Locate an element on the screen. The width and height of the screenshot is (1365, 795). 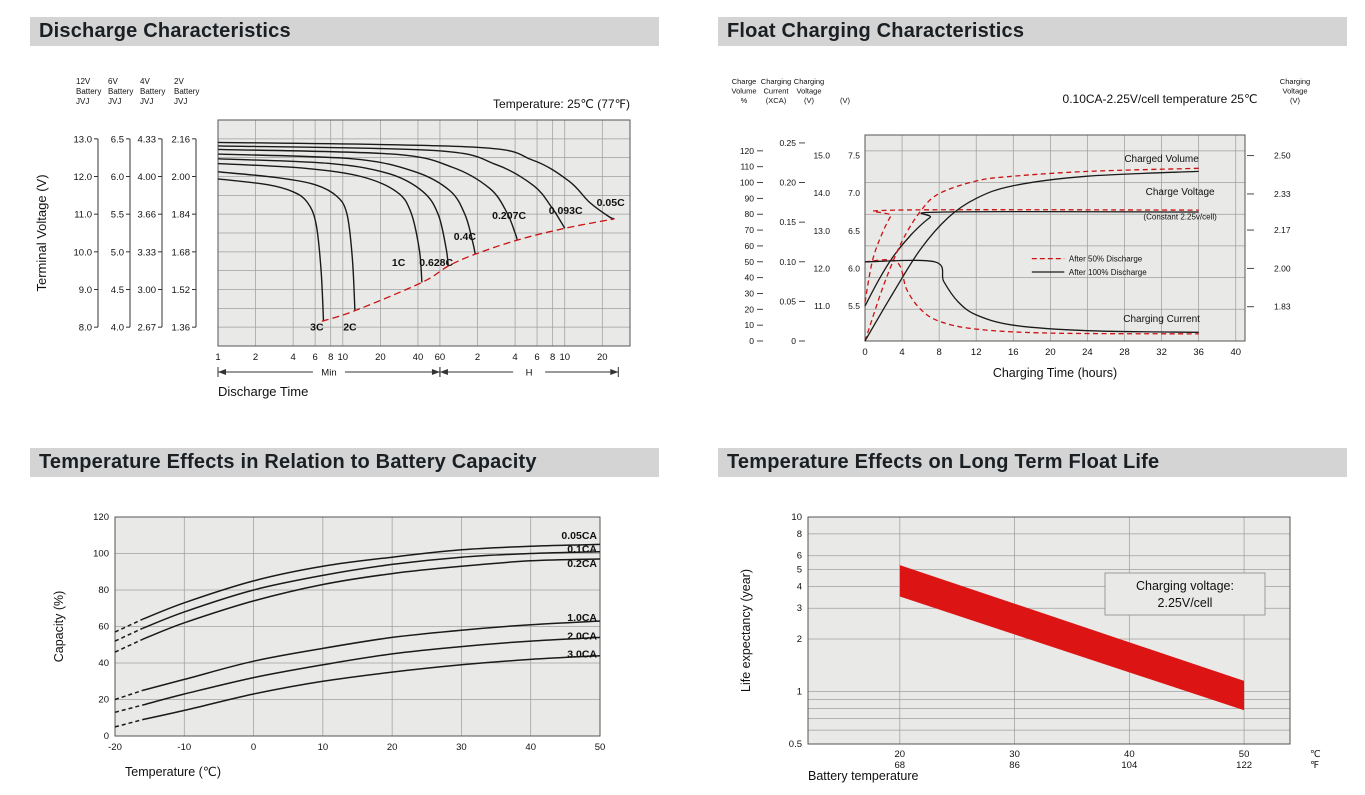
svg-text: 7.5 is located at coordinates (854, 156).